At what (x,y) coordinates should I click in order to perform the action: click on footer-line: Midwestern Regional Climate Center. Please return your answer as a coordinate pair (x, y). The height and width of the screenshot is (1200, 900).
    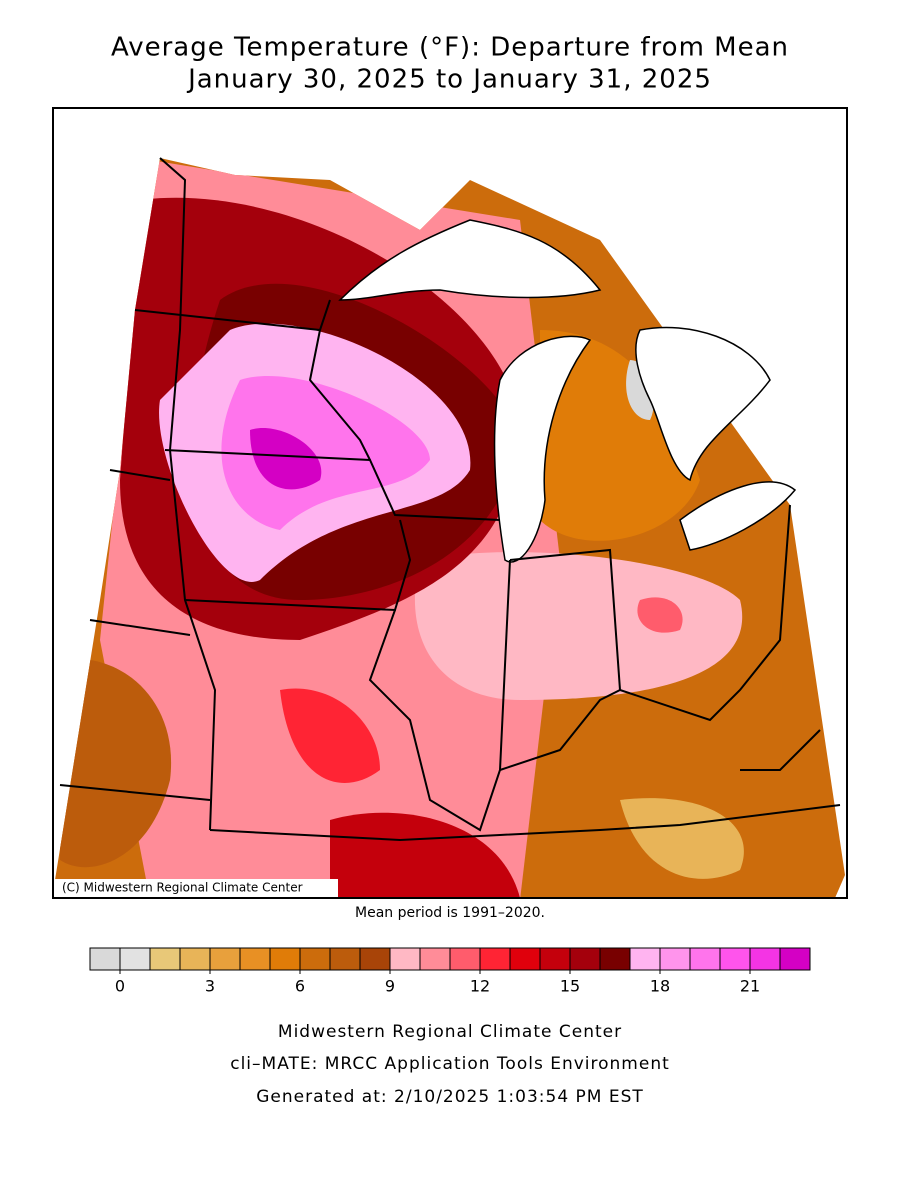
    Looking at the image, I should click on (450, 1032).